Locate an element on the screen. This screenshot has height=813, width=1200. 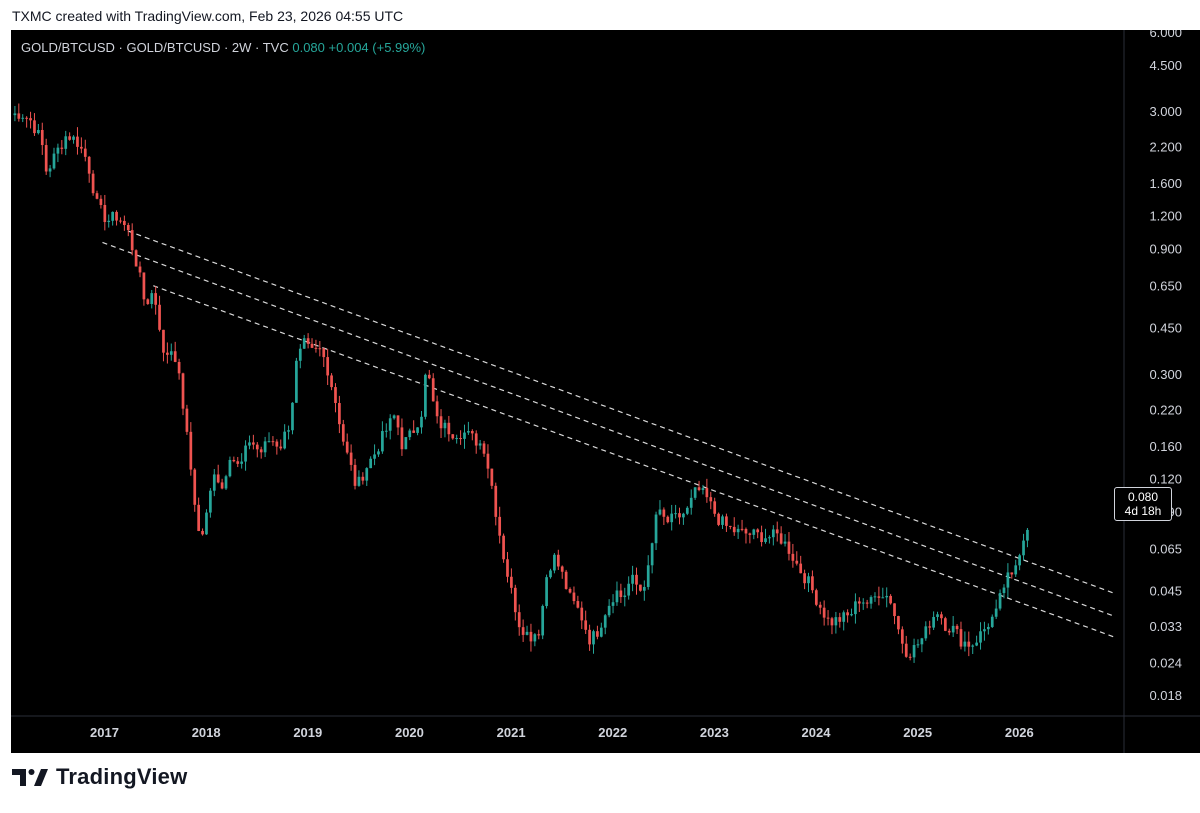
tradingview-logo: TradingView is located at coordinates (99, 777).